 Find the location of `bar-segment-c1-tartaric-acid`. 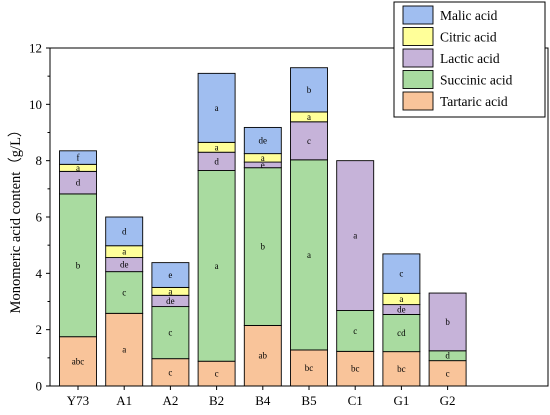

bar-segment-c1-tartaric-acid is located at coordinates (355, 368).